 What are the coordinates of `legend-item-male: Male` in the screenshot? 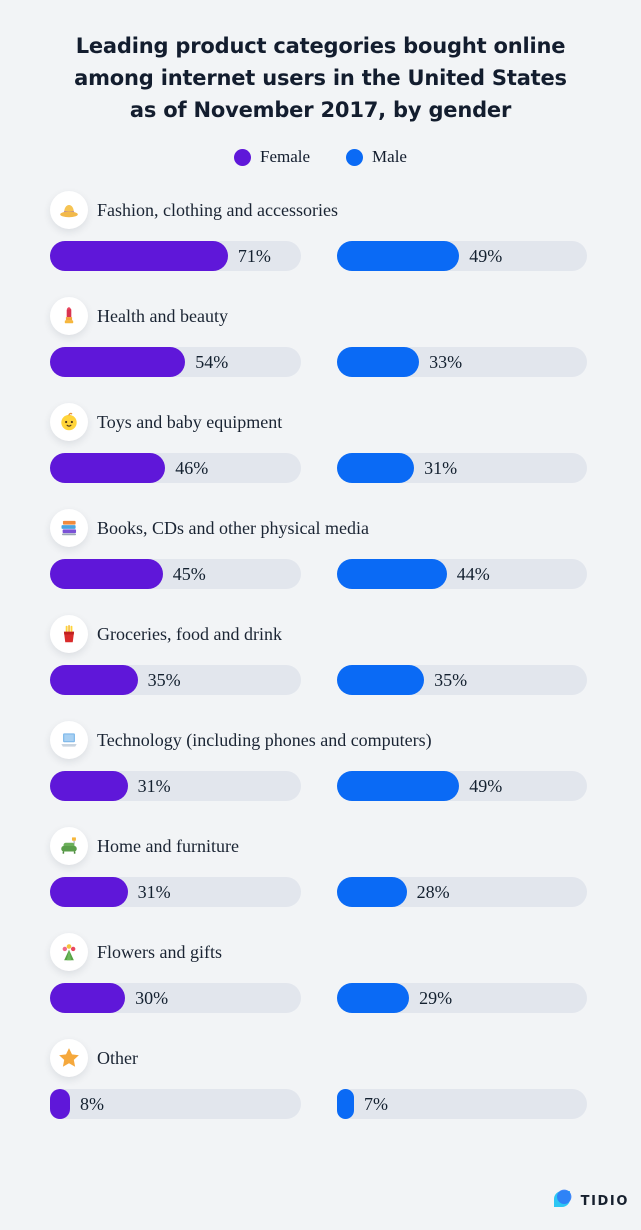 It's located at (376, 157).